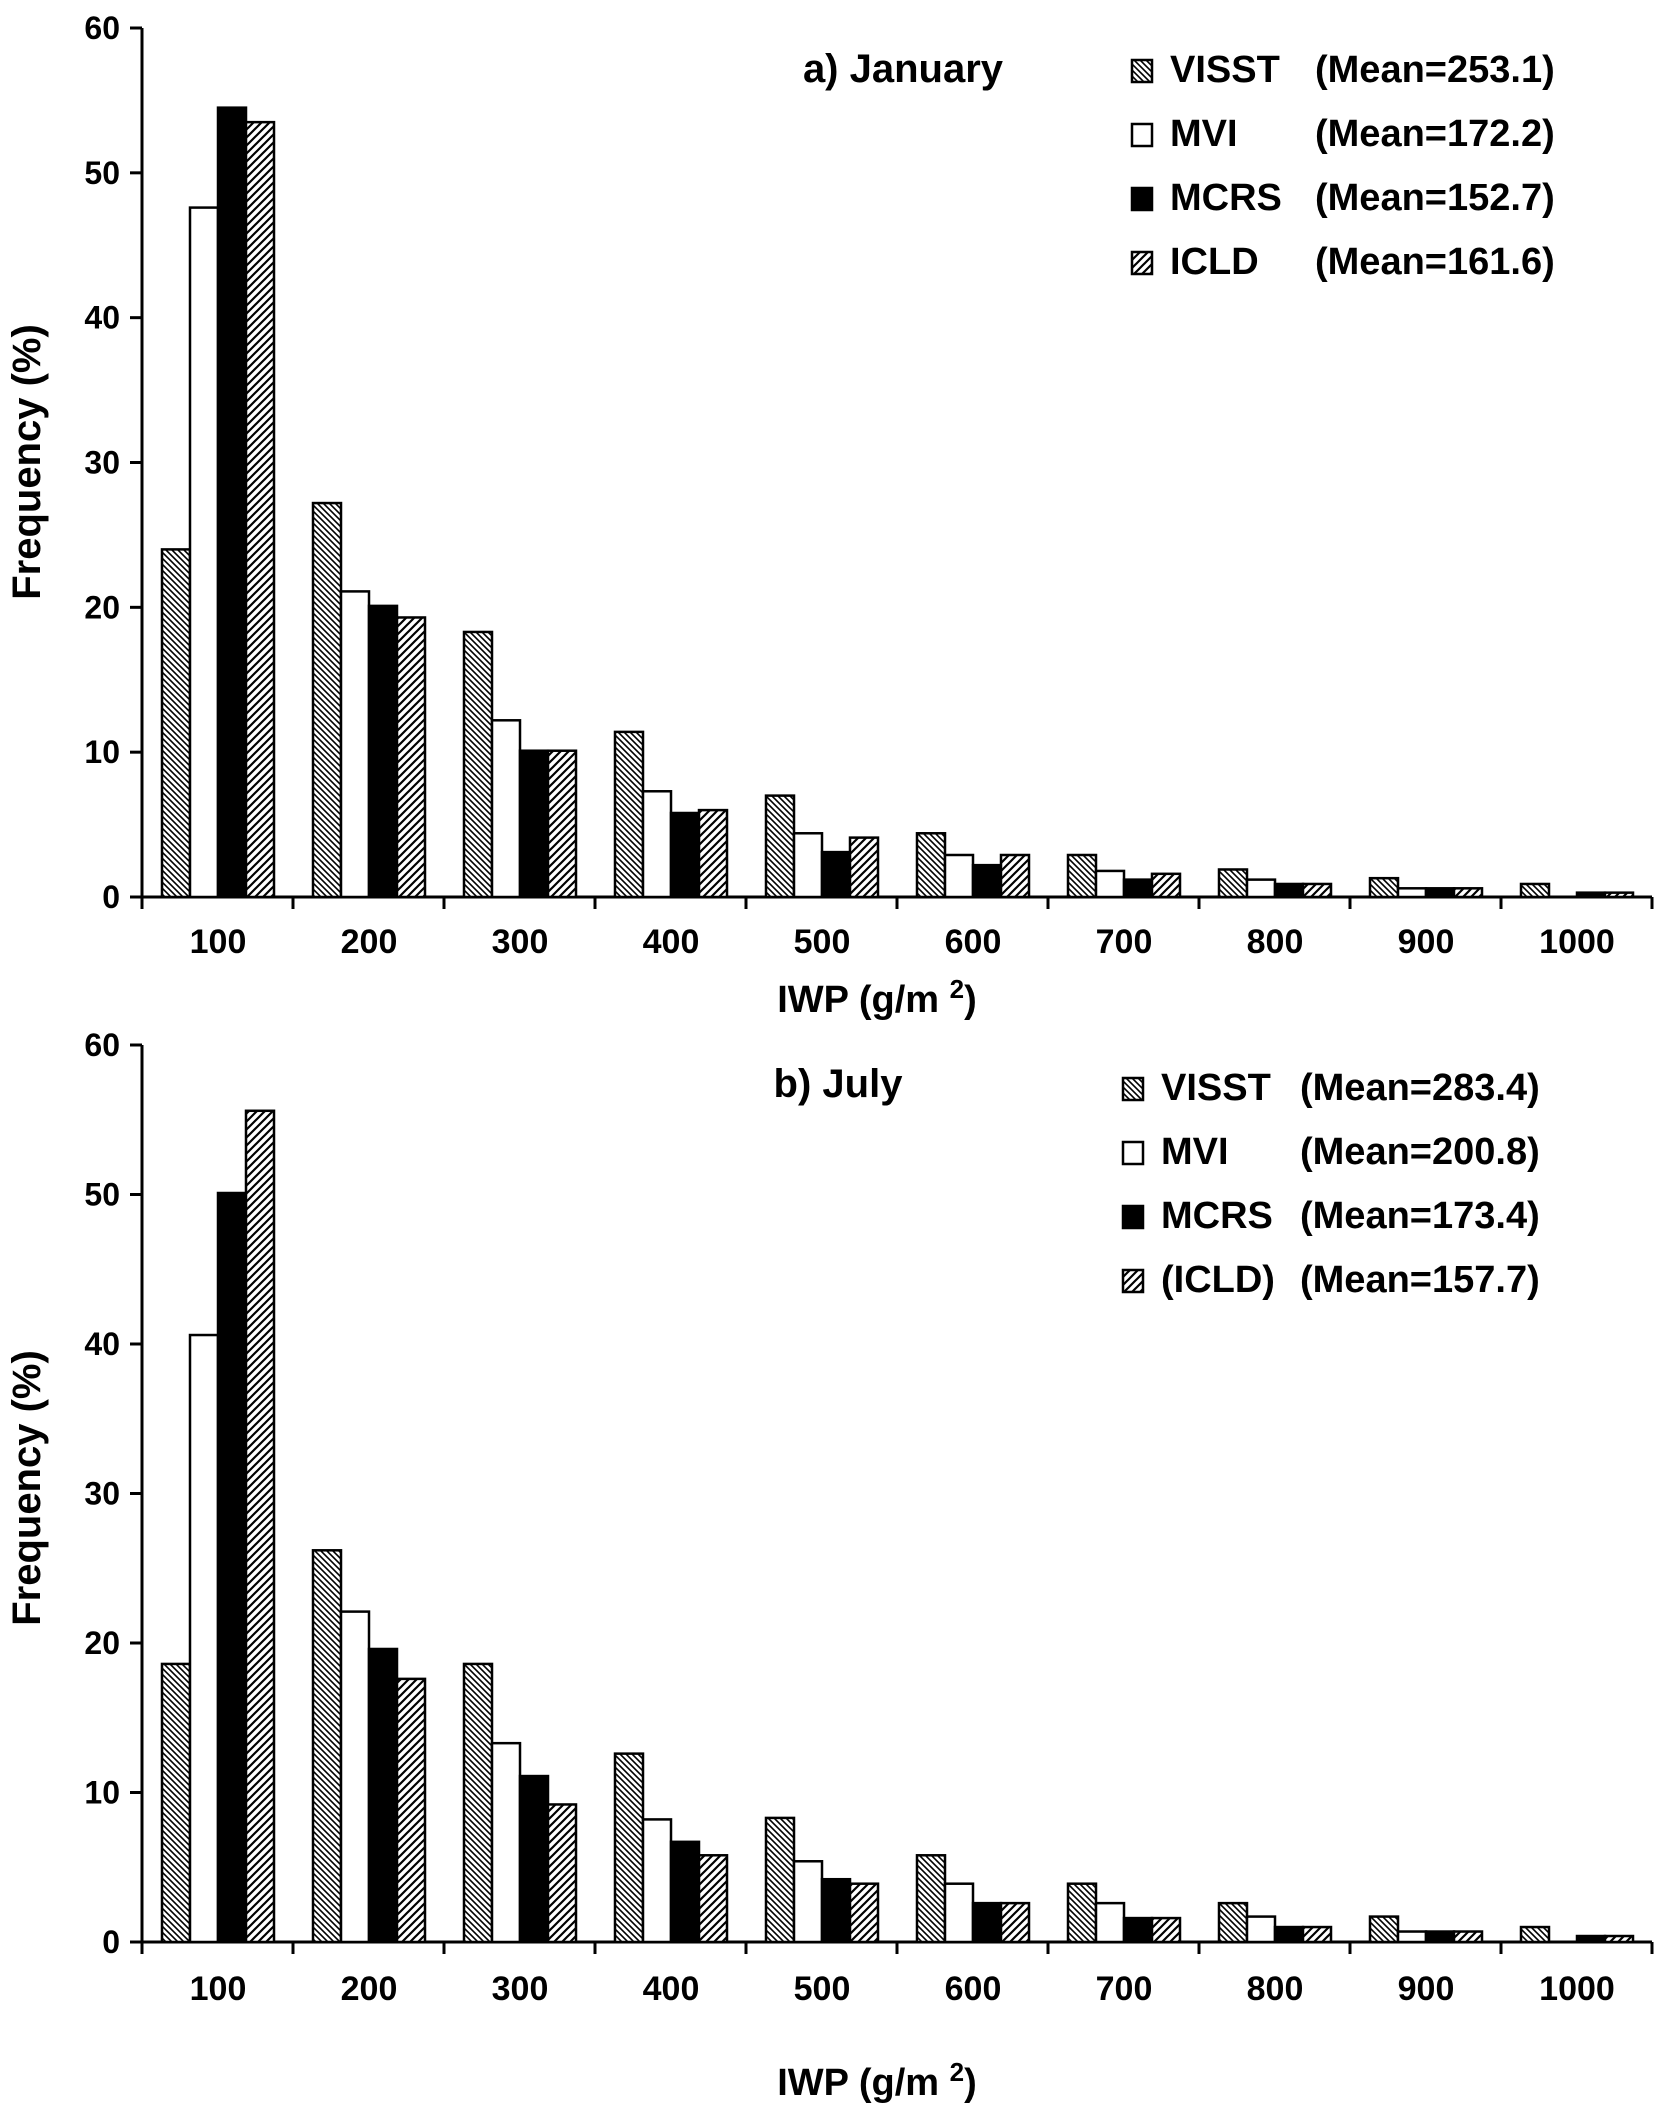  Describe the element at coordinates (1142, 199) in the screenshot. I see `legend-swatch-mcrs` at that location.